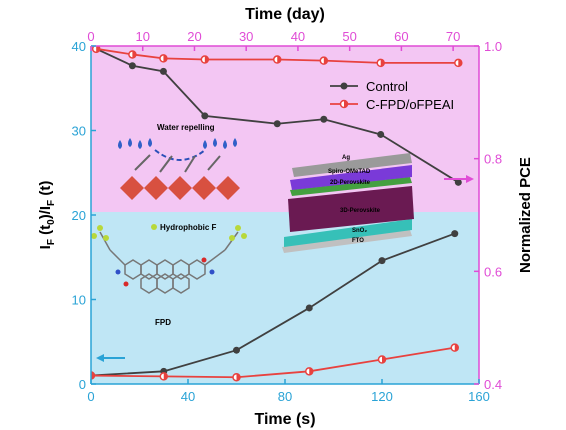 This screenshot has width=566, height=430. Describe the element at coordinates (349, 172) in the screenshot. I see `layer-spiro-label: Spiro-OMeTAD` at that location.